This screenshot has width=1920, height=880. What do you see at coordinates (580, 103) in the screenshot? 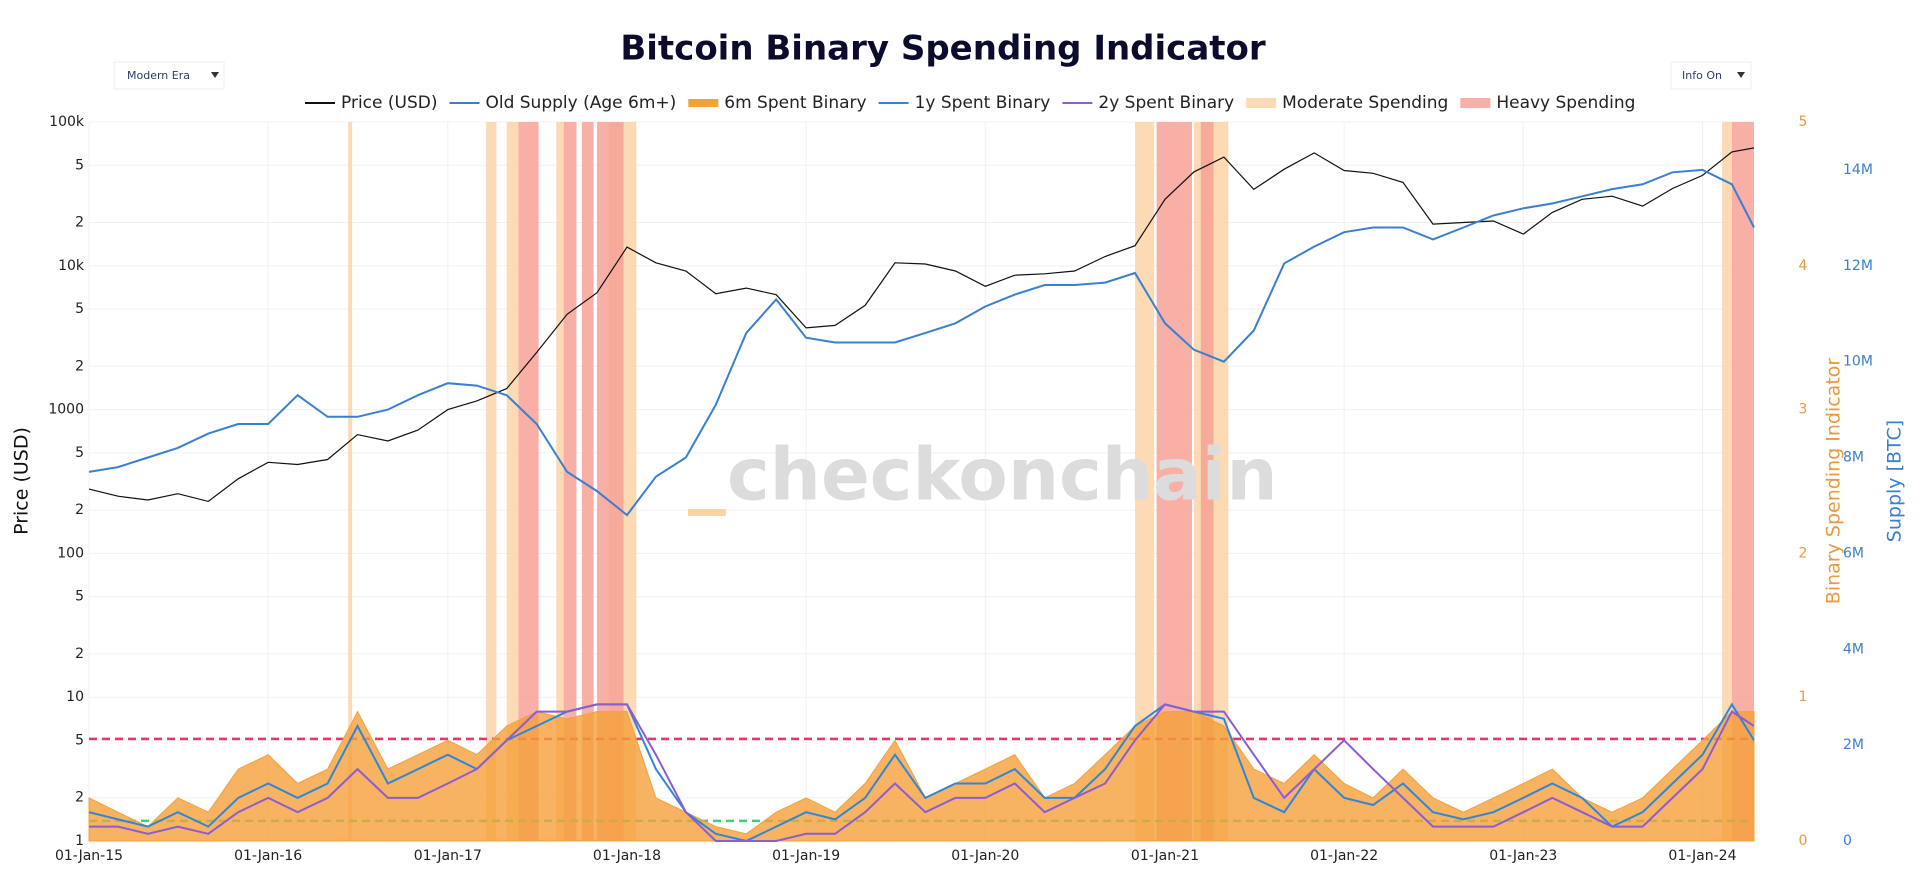
I see `legend-label: Old Supply (Age 6m+)` at bounding box center [580, 103].